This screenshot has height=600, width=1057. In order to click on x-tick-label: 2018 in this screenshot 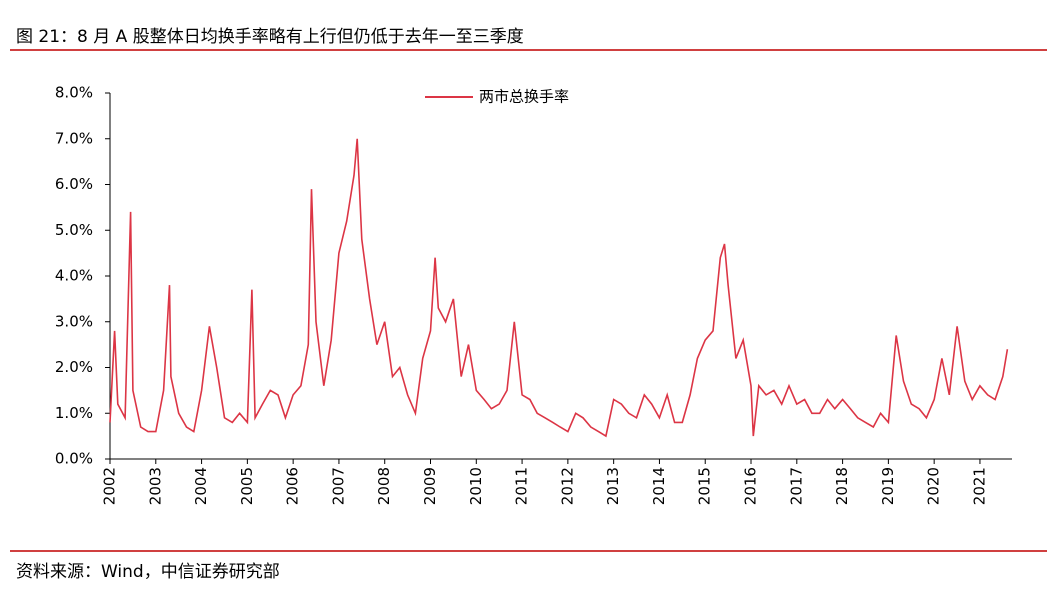, I will do `click(842, 486)`.